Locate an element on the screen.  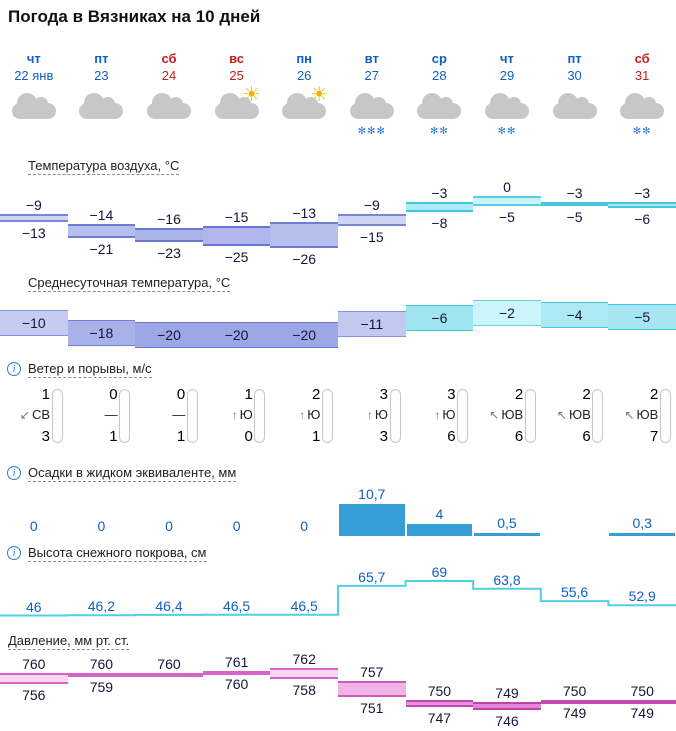
section-title-snow-depth: Высота снежного покрова, см is located at coordinates (117, 553).